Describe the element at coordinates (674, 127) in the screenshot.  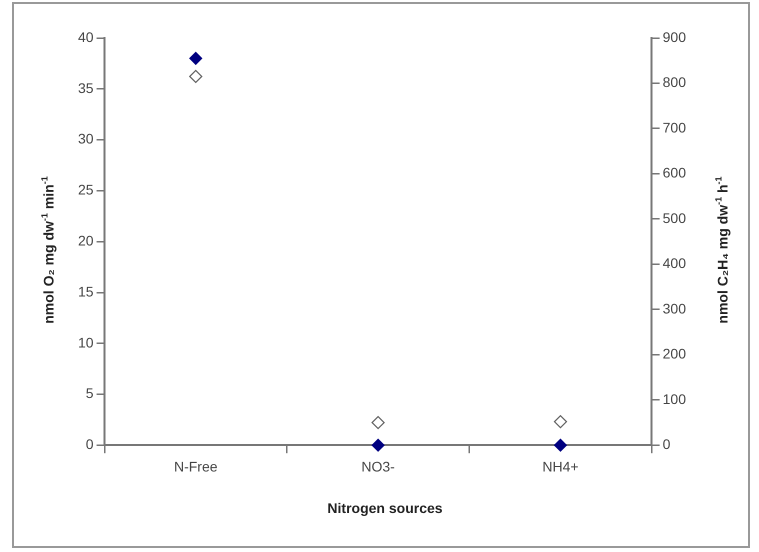
I see `y2-tick-label: 700` at that location.